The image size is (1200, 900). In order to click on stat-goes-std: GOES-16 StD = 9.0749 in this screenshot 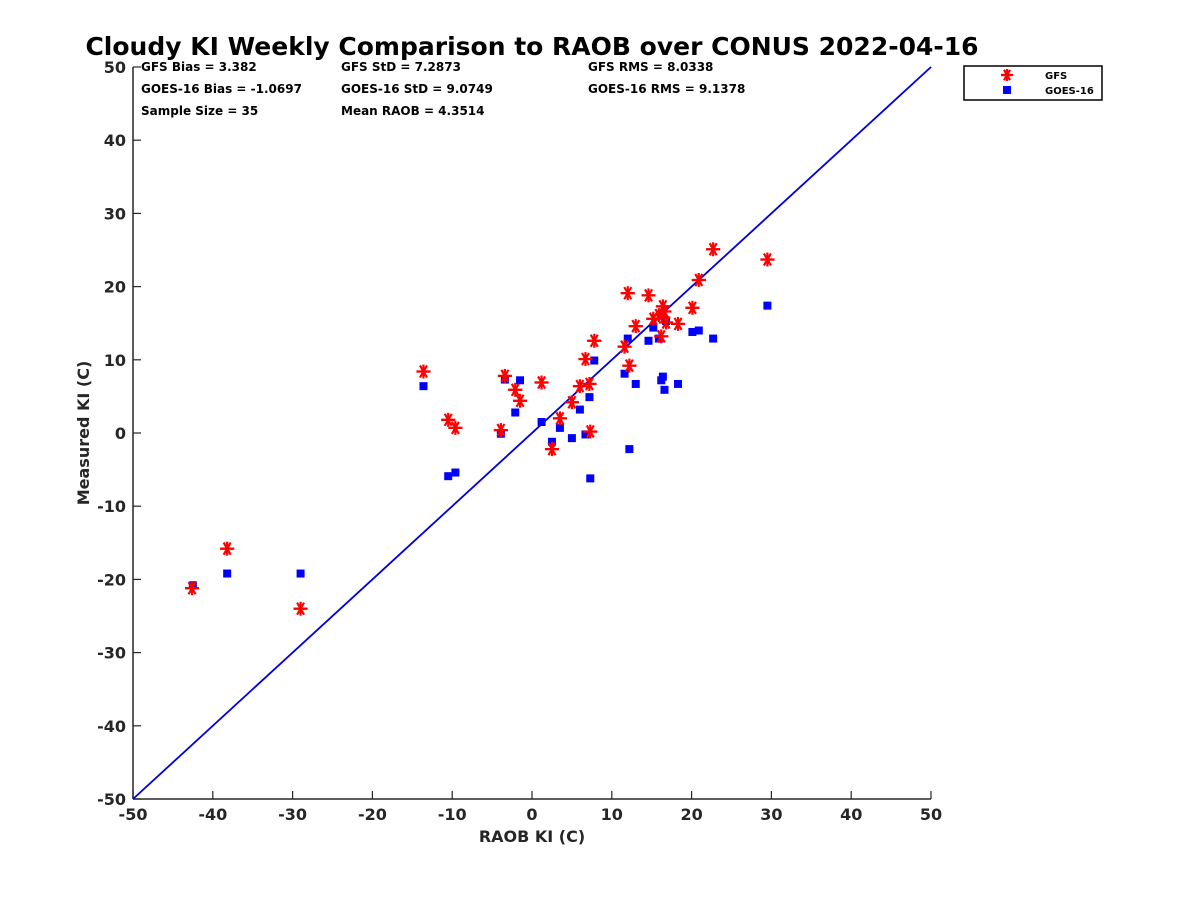, I will do `click(417, 89)`.